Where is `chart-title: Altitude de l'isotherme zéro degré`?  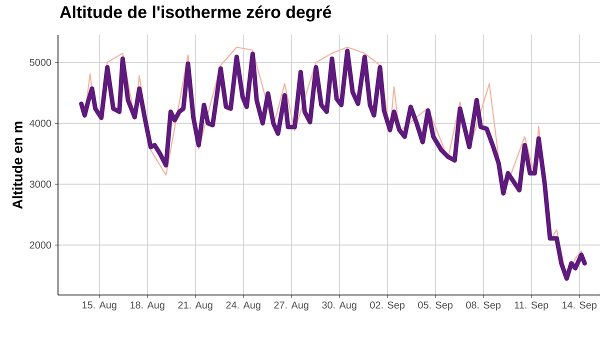 chart-title: Altitude de l'isotherme zéro degré is located at coordinates (196, 13).